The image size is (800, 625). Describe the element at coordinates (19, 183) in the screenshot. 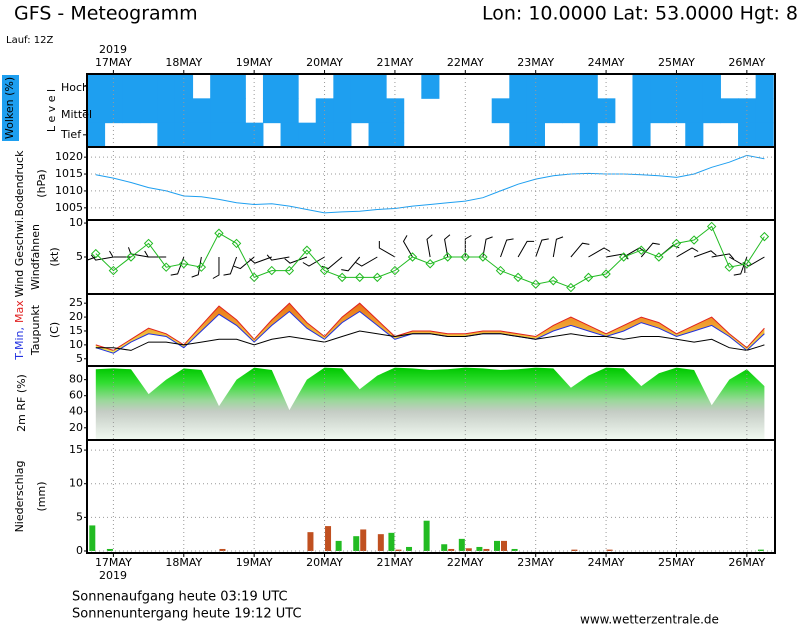

I see `y-label: Bodendruck` at that location.